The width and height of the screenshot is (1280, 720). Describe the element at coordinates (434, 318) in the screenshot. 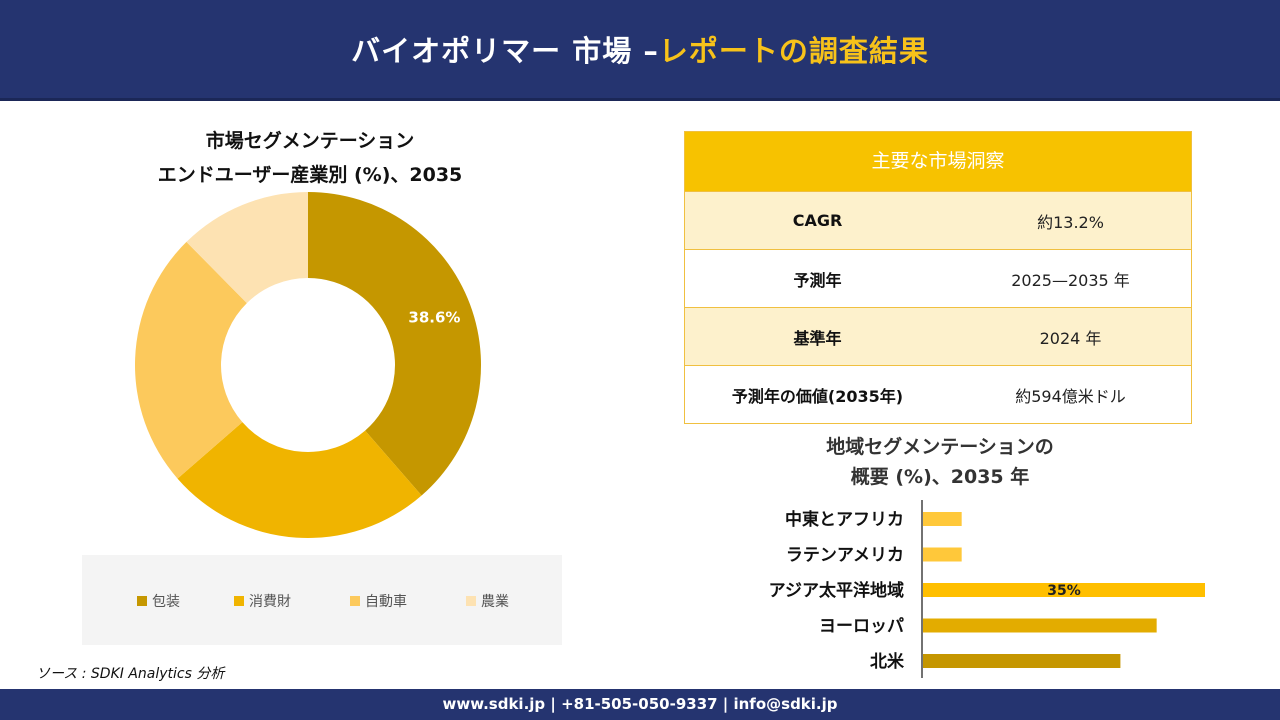

I see `donut-data-label: 38.6%` at that location.